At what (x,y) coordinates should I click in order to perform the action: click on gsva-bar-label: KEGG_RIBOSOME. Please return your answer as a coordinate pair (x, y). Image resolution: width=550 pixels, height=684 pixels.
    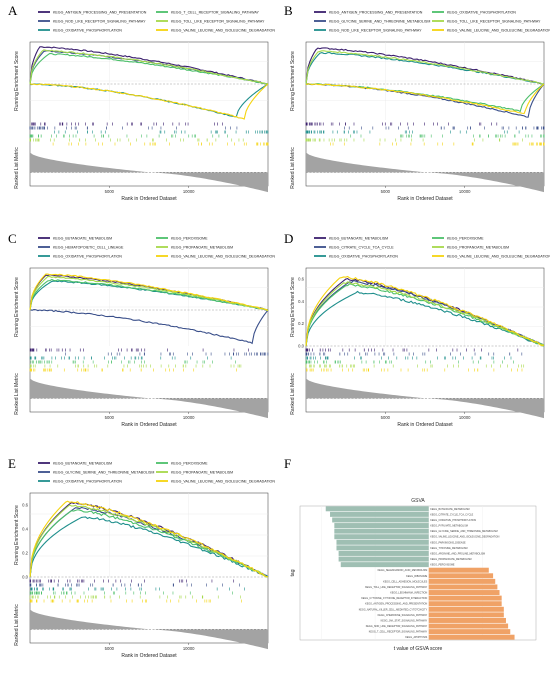
    Looking at the image, I should click on (417, 576).